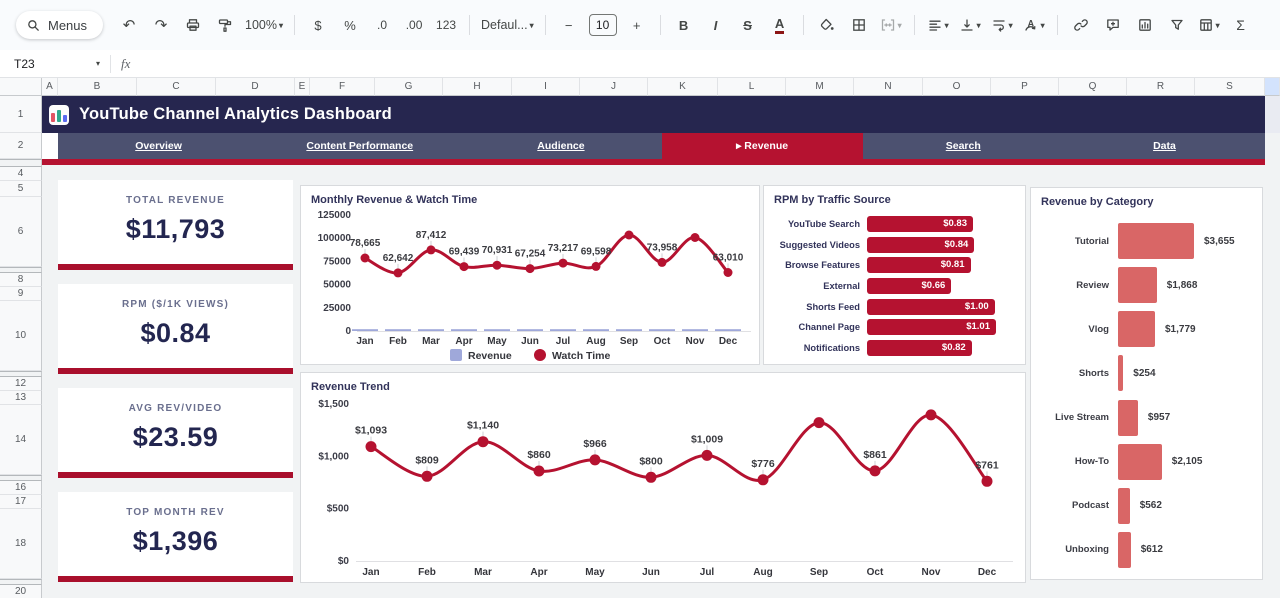 This screenshot has height=598, width=1280. I want to click on nav-tab-search: Search, so click(963, 146).